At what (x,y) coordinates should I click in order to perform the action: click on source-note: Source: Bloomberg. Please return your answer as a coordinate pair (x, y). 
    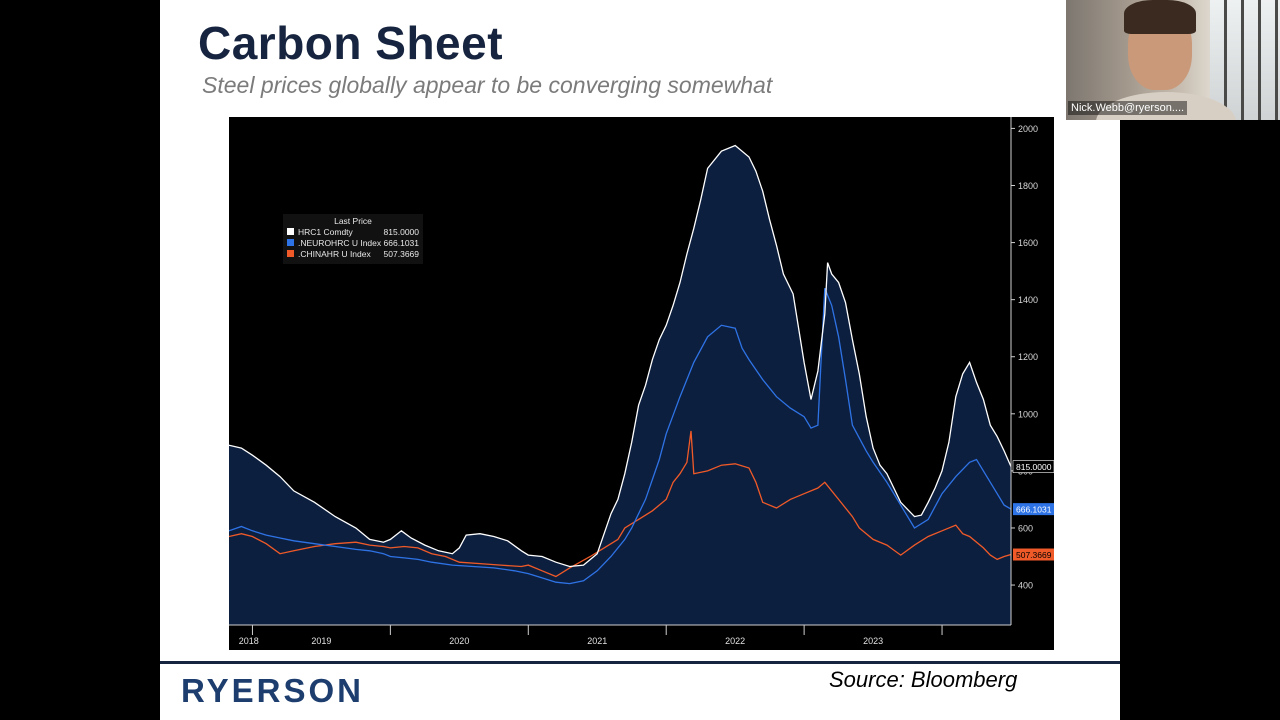
    Looking at the image, I should click on (923, 679).